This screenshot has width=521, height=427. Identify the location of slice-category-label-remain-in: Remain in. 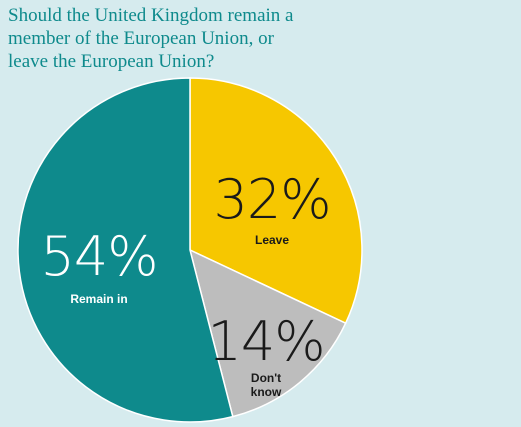
(98, 299).